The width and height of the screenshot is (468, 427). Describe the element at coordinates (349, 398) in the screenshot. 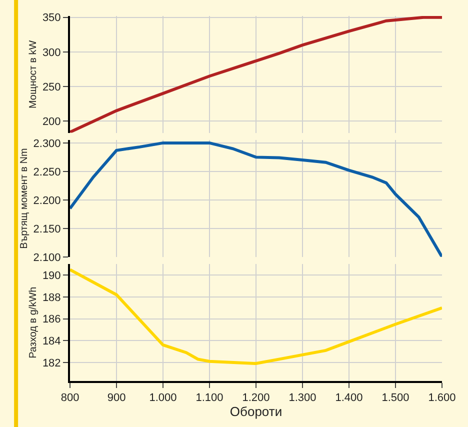

I see `x-tick-label: 1.400` at that location.